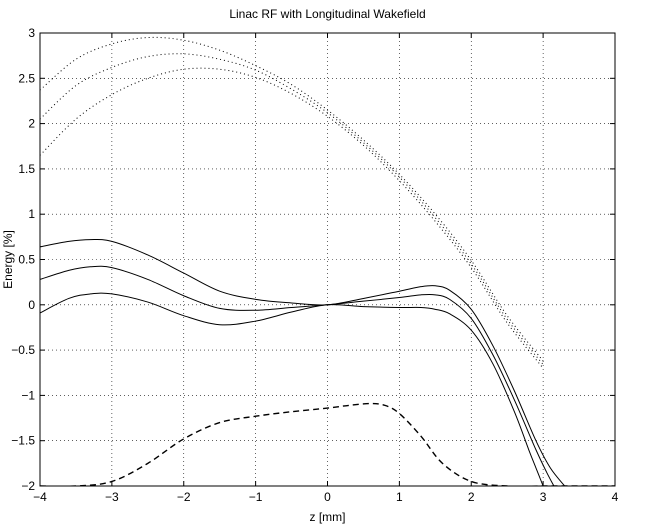  I want to click on y-axis-title: Energy [%], so click(8, 259).